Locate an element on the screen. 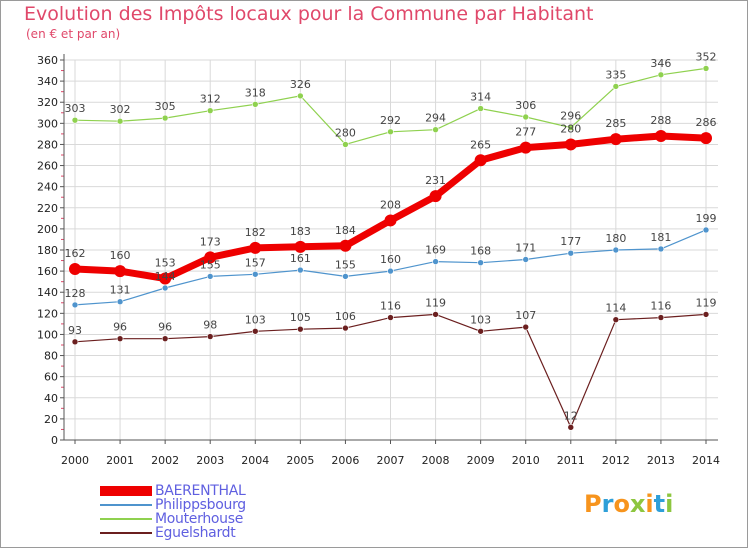 This screenshot has height=550, width=750. data-label-mouterhouse-2009: 314 is located at coordinates (480, 97).